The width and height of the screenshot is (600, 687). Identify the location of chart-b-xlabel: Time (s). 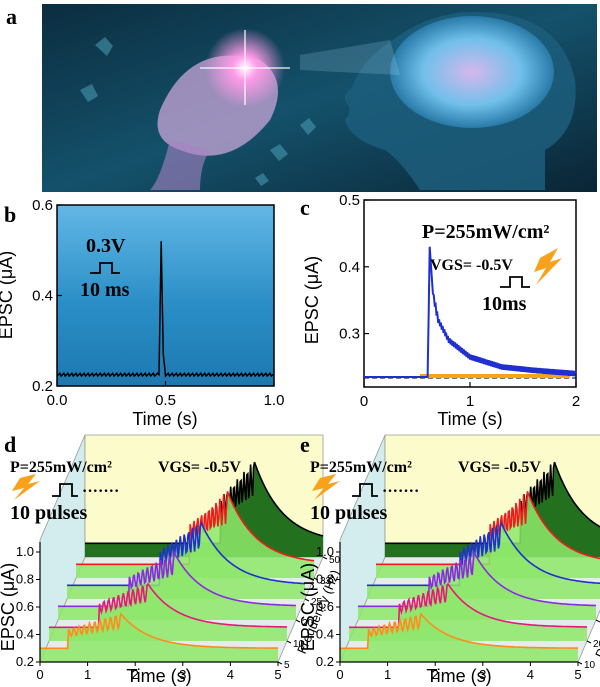
(164, 419).